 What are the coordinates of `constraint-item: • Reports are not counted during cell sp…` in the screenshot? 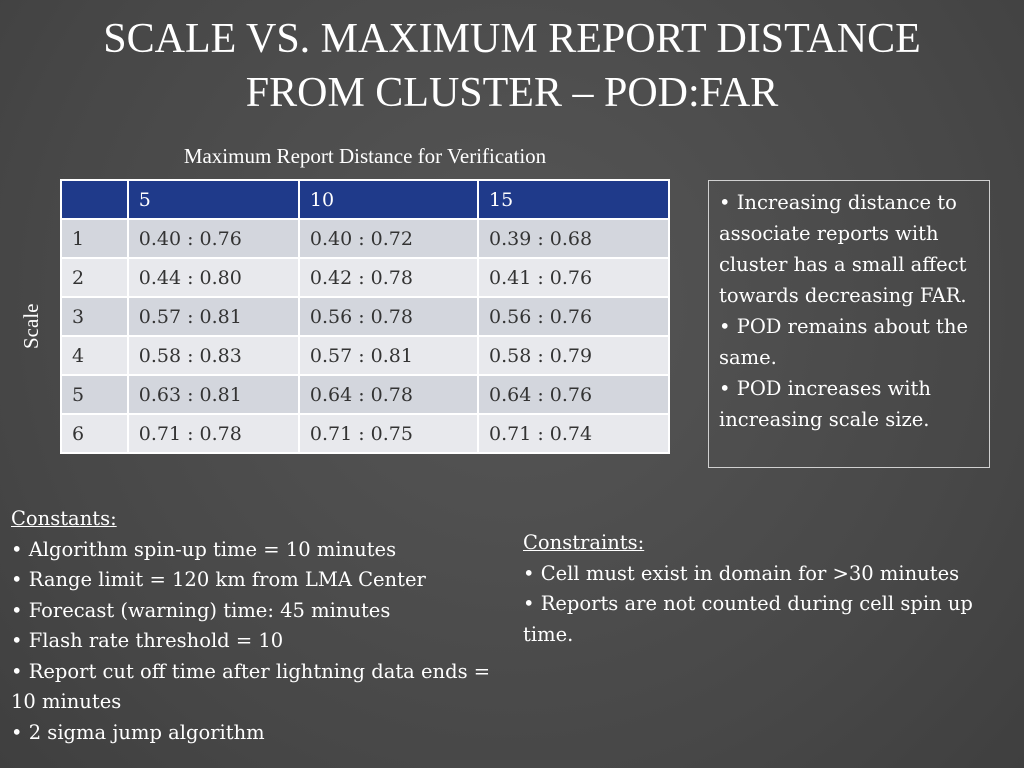 It's located at (748, 619).